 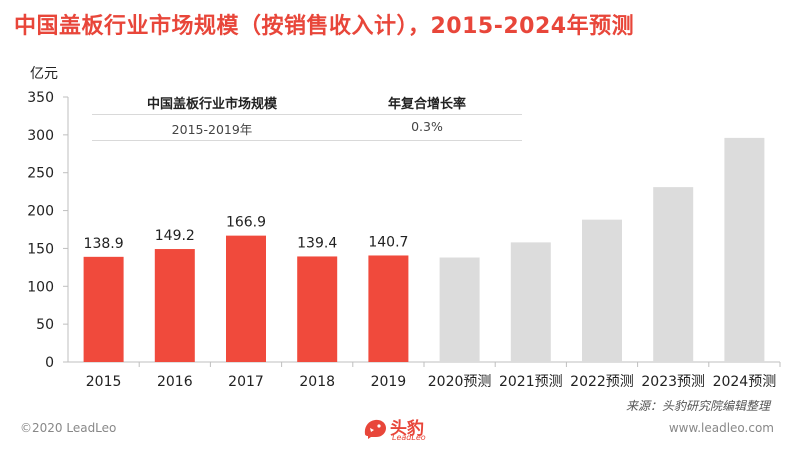 I want to click on page-title: 中国盖板行业市场规模（按销售收入计），2015-2024年预测, so click(x=324, y=26).